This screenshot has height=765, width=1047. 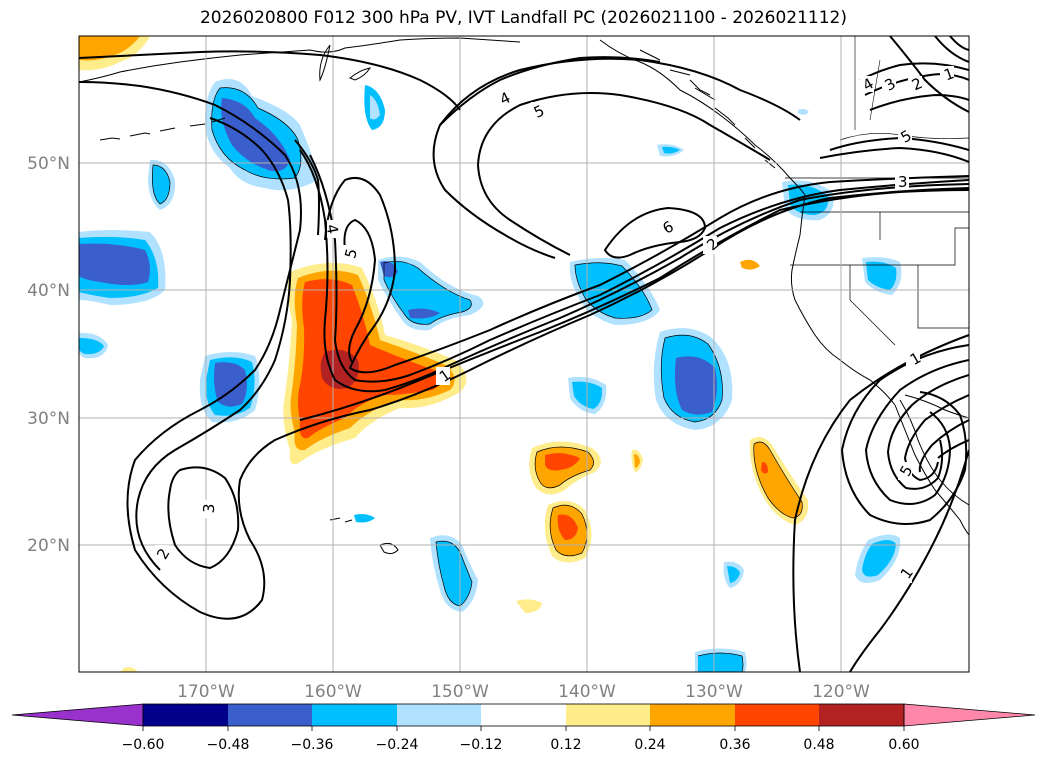 I want to click on lat-tick-label: 20°N, so click(x=48, y=546).